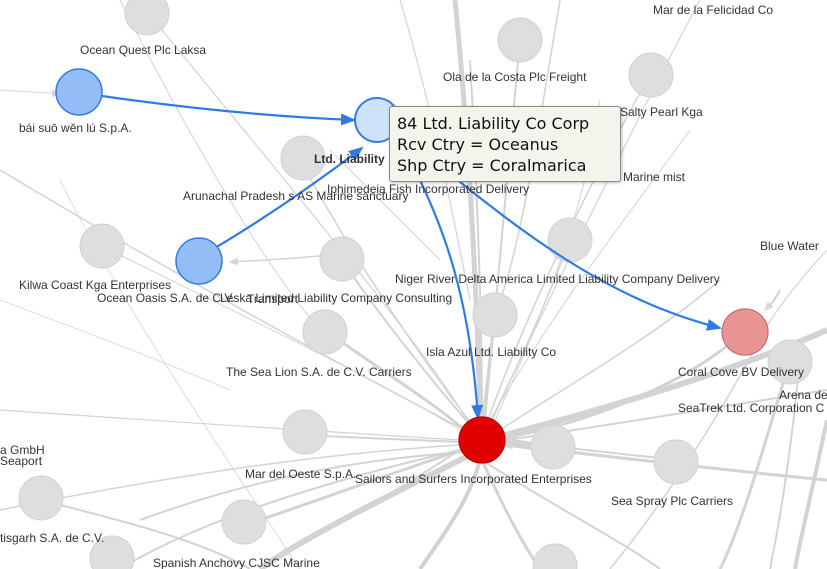 The image size is (827, 569). I want to click on node-label: Spanish Anchovy CJSC Marine, so click(236, 562).